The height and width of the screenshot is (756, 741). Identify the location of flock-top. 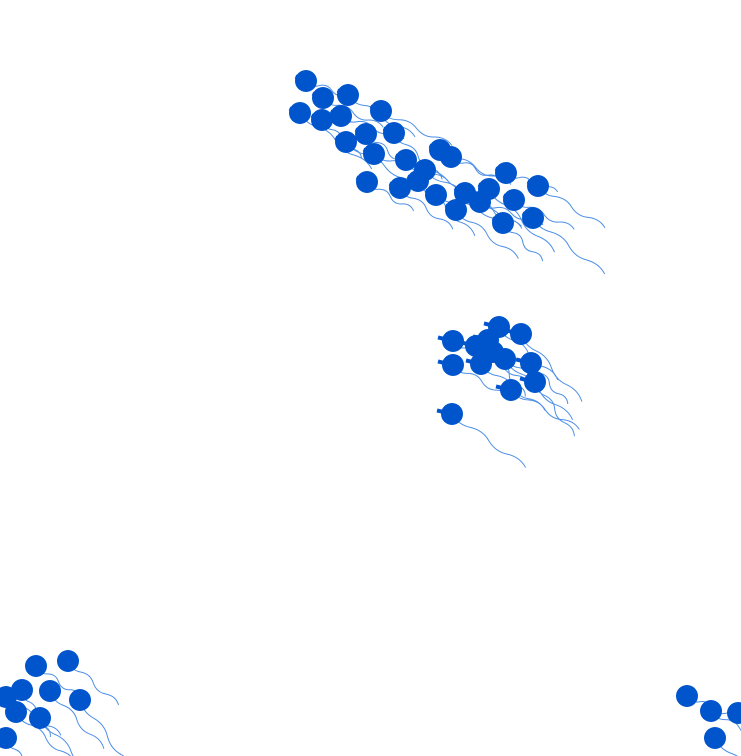
(418, 152).